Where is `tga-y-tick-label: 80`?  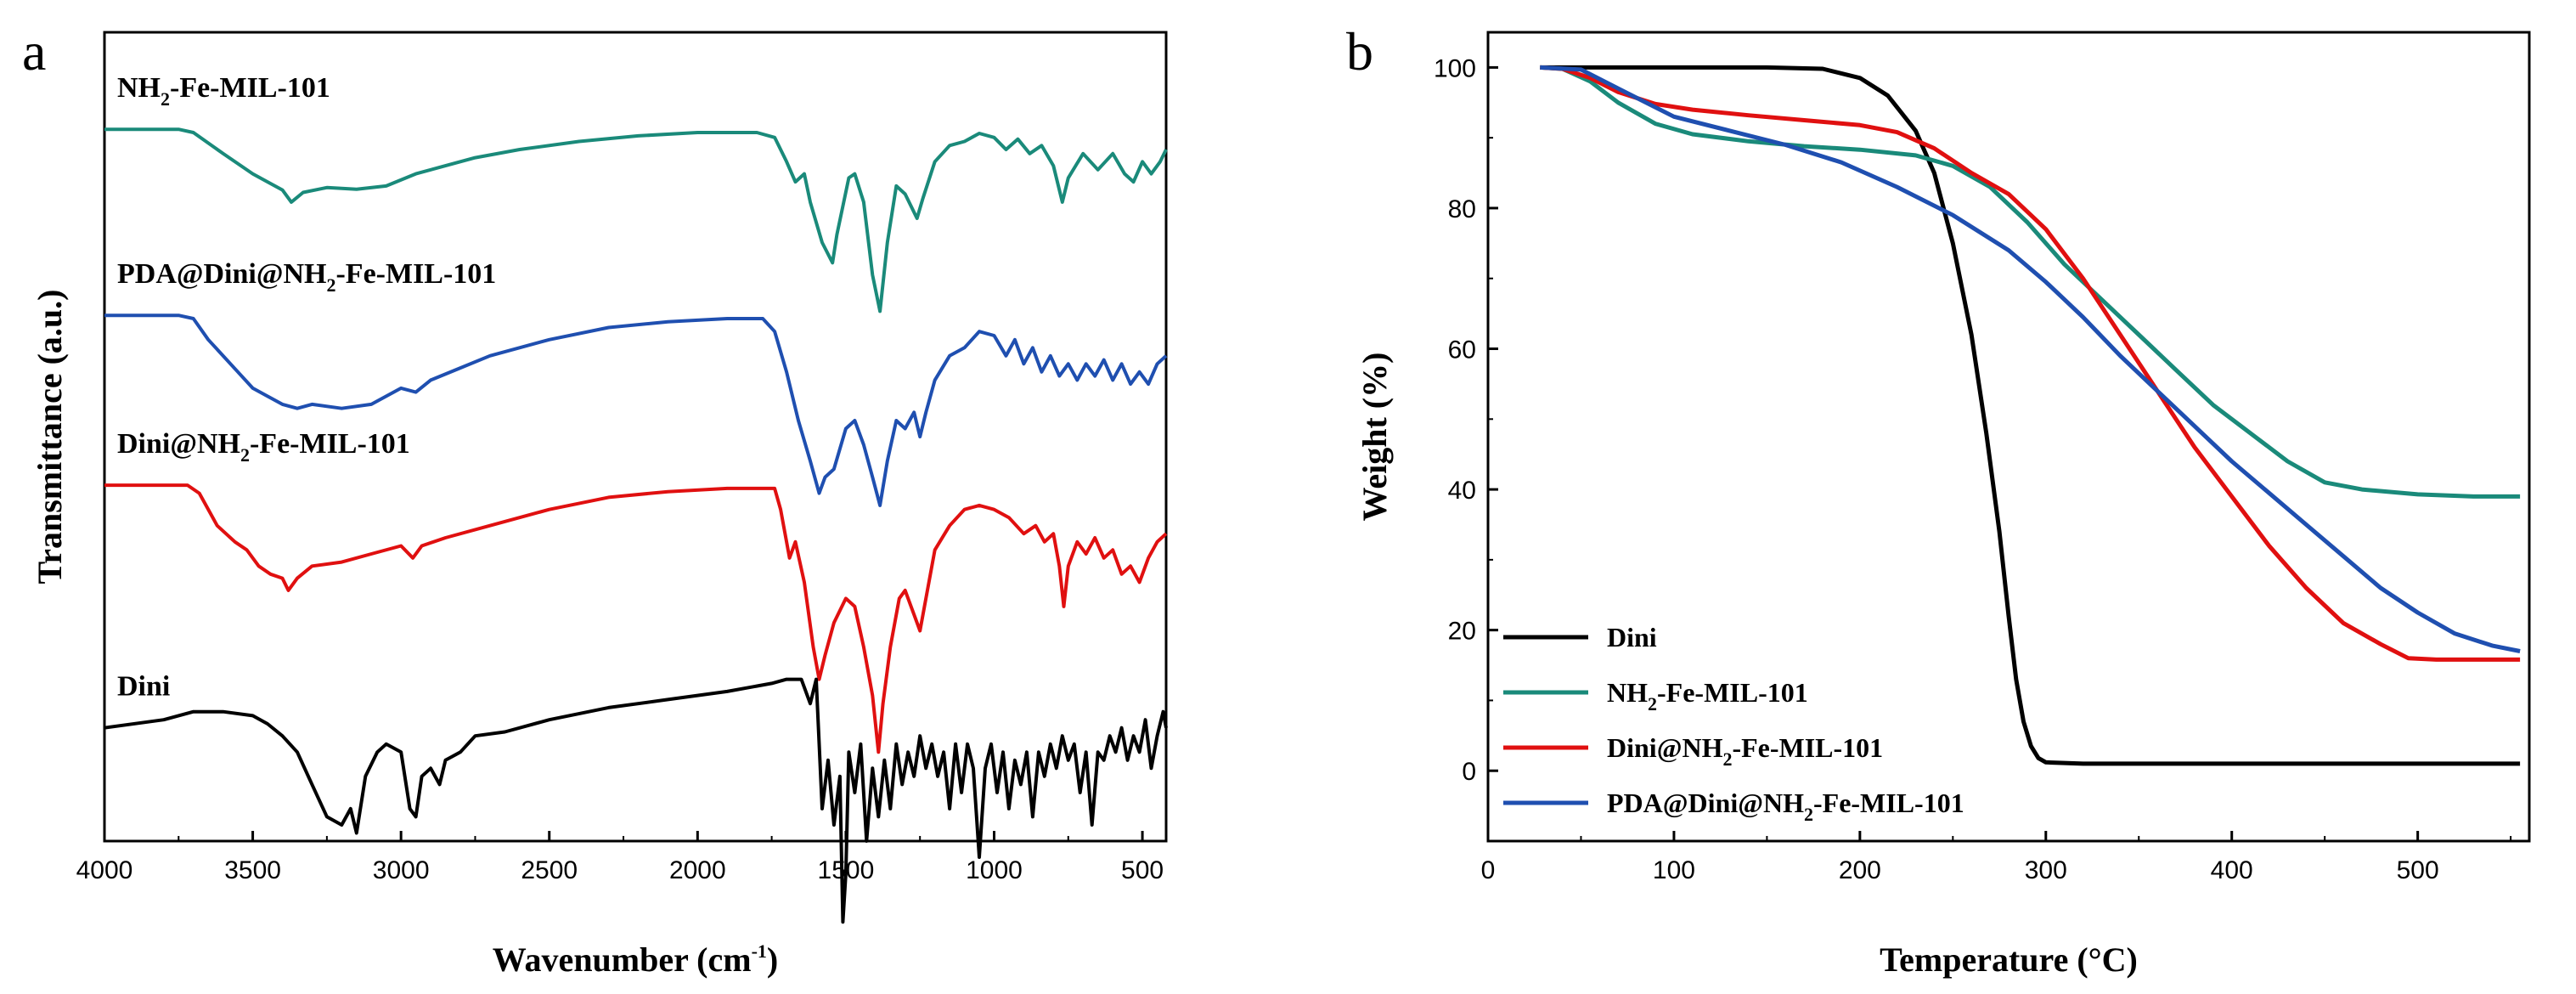 tga-y-tick-label: 80 is located at coordinates (1462, 209).